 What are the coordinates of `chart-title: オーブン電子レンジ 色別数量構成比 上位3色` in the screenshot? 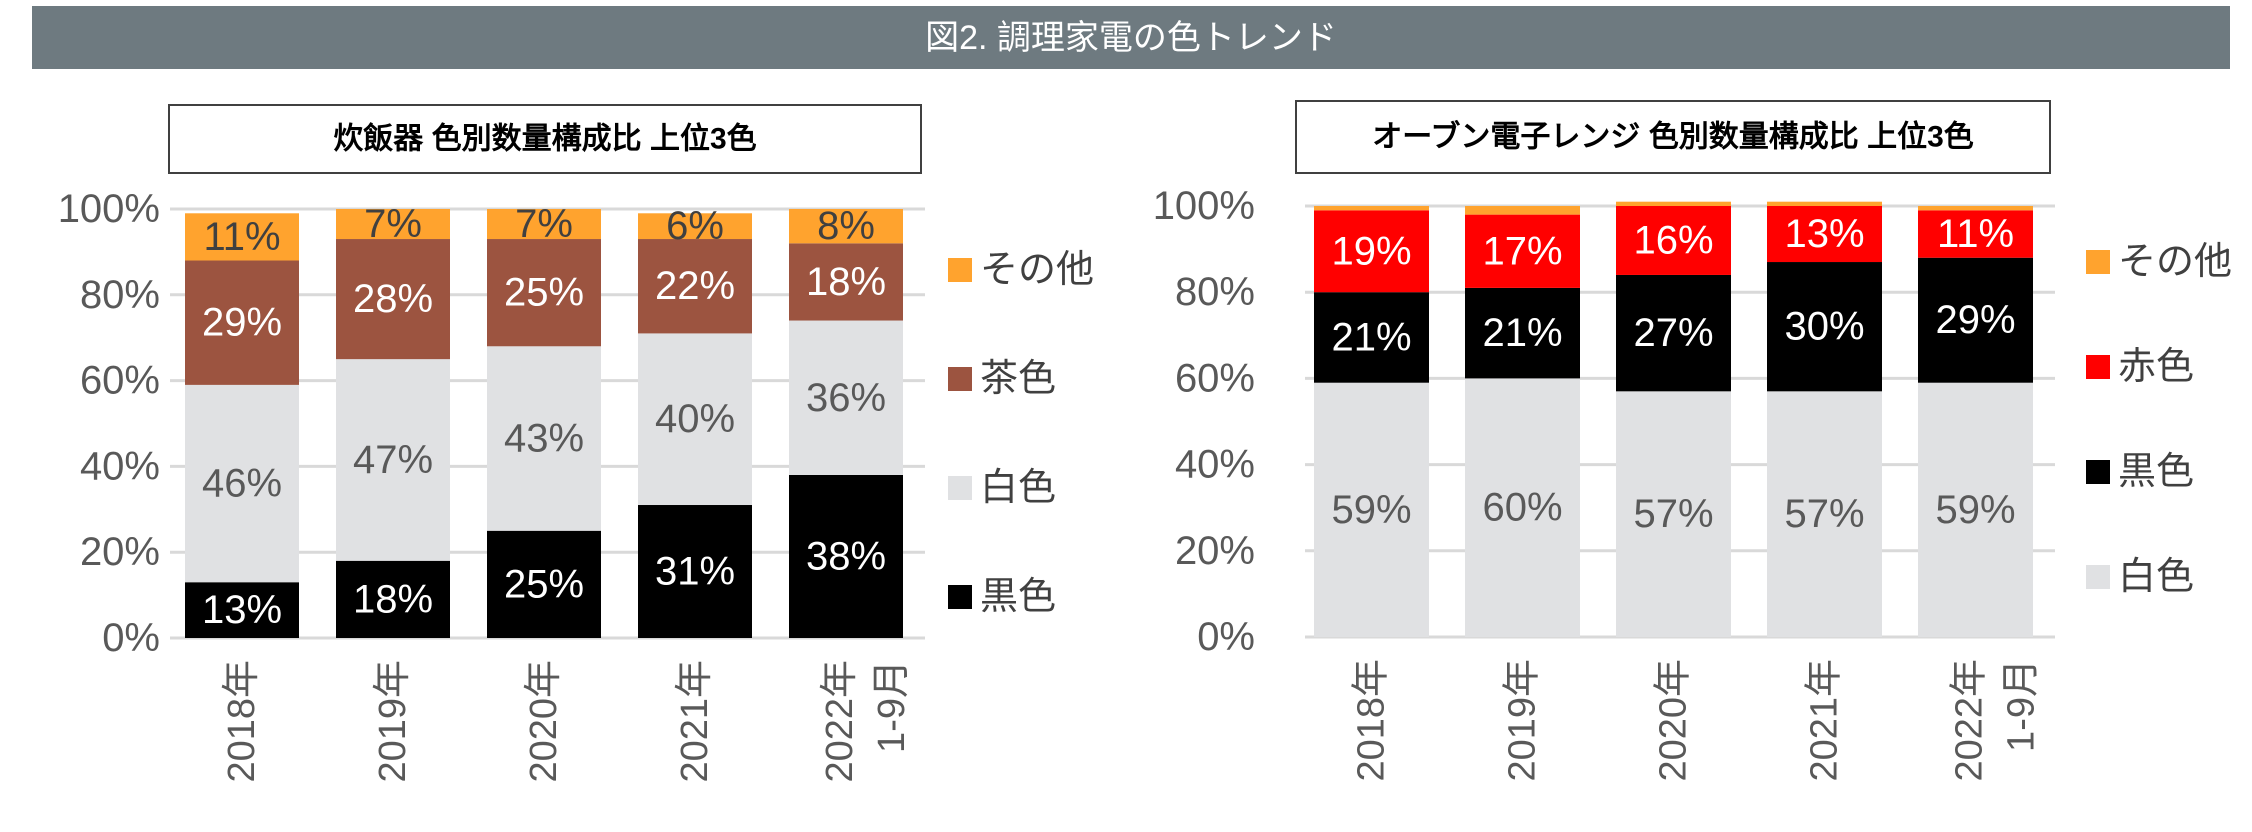 It's located at (1673, 137).